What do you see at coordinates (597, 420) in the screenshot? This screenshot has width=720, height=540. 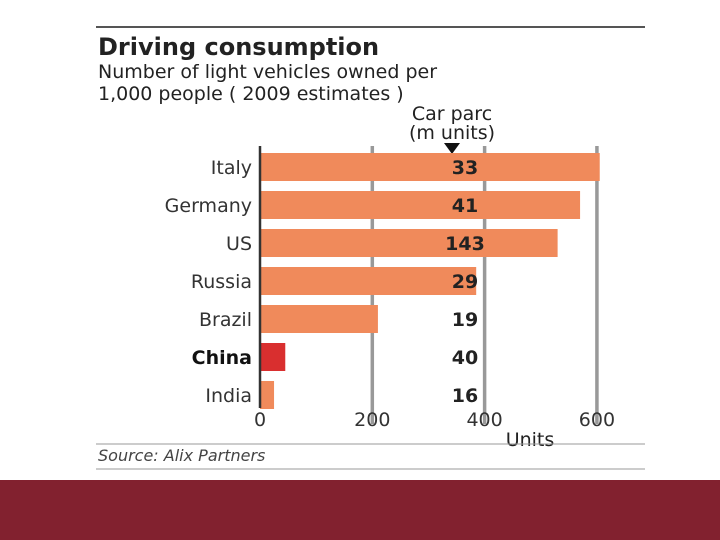 I see `x-tick-label-600: 600` at bounding box center [597, 420].